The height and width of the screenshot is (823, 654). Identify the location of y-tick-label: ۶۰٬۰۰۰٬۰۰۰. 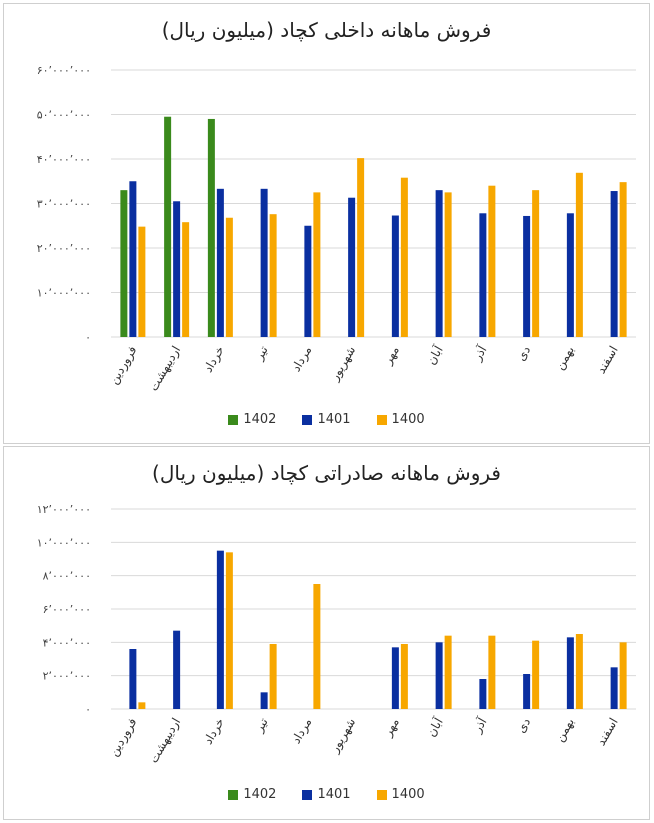
(64, 70).